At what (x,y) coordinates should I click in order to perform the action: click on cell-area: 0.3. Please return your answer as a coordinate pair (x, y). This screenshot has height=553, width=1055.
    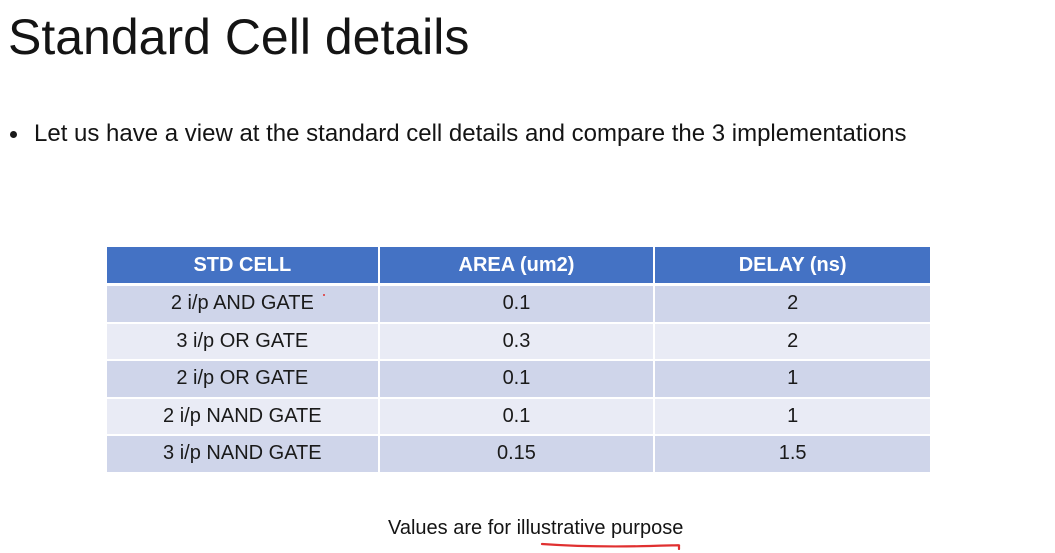
    Looking at the image, I should click on (517, 342).